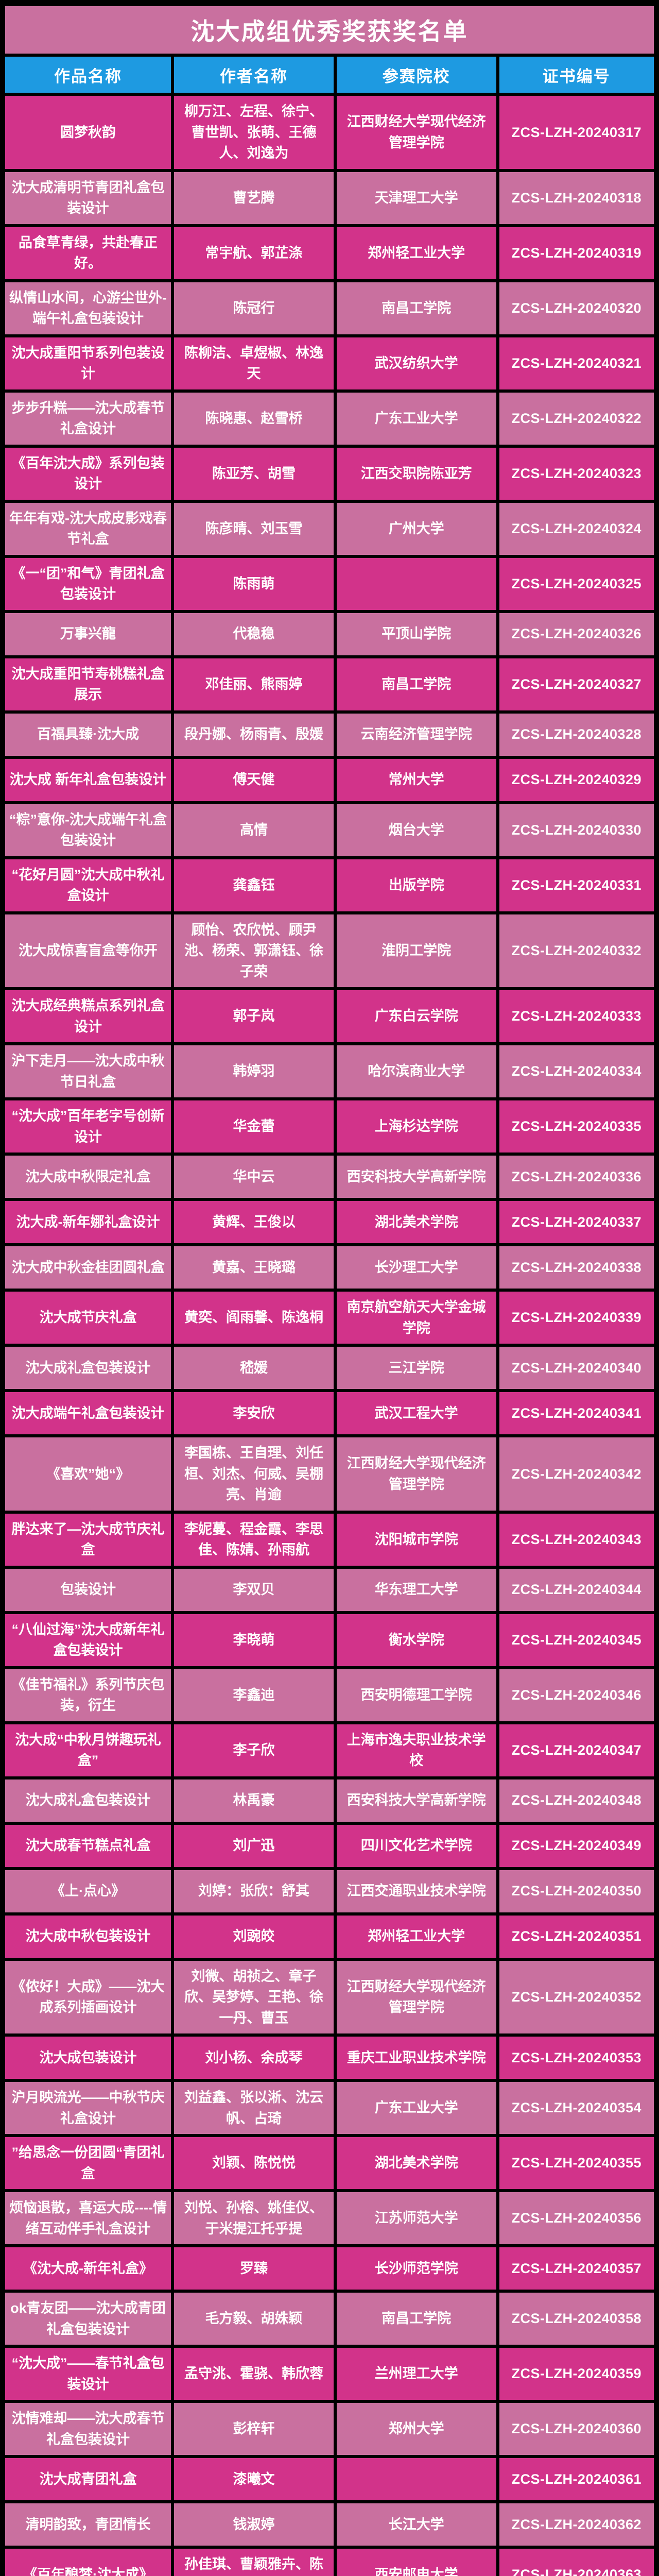  Describe the element at coordinates (576, 363) in the screenshot. I see `certificate-cell: ZCS-LZH-20240321` at that location.